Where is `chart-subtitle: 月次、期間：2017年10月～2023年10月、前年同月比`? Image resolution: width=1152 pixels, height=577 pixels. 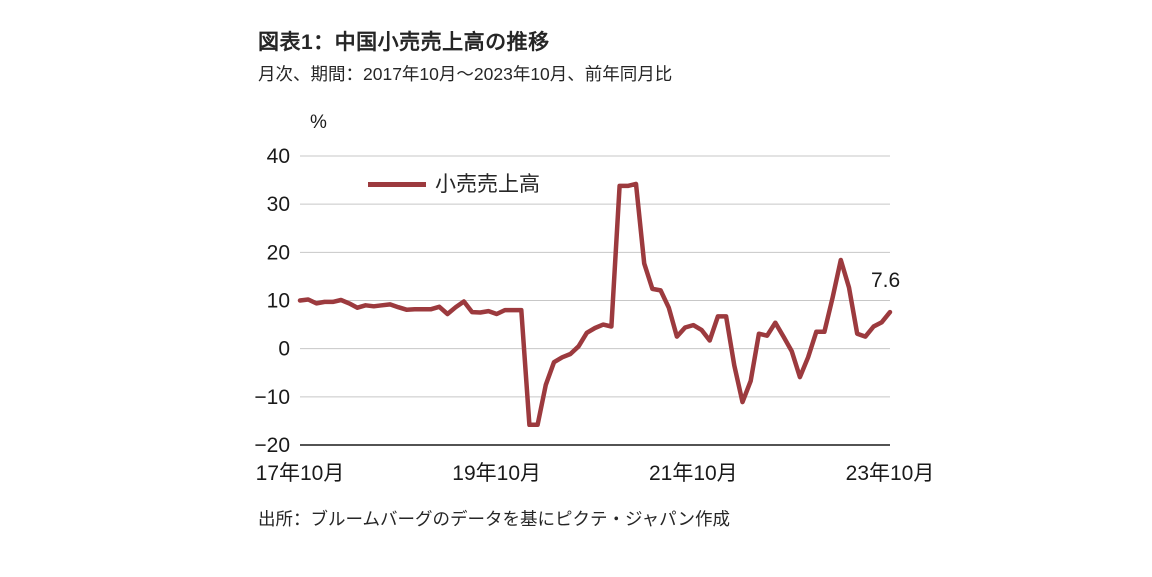 chart-subtitle: 月次、期間：2017年10月～2023年10月、前年同月比 is located at coordinates (465, 74).